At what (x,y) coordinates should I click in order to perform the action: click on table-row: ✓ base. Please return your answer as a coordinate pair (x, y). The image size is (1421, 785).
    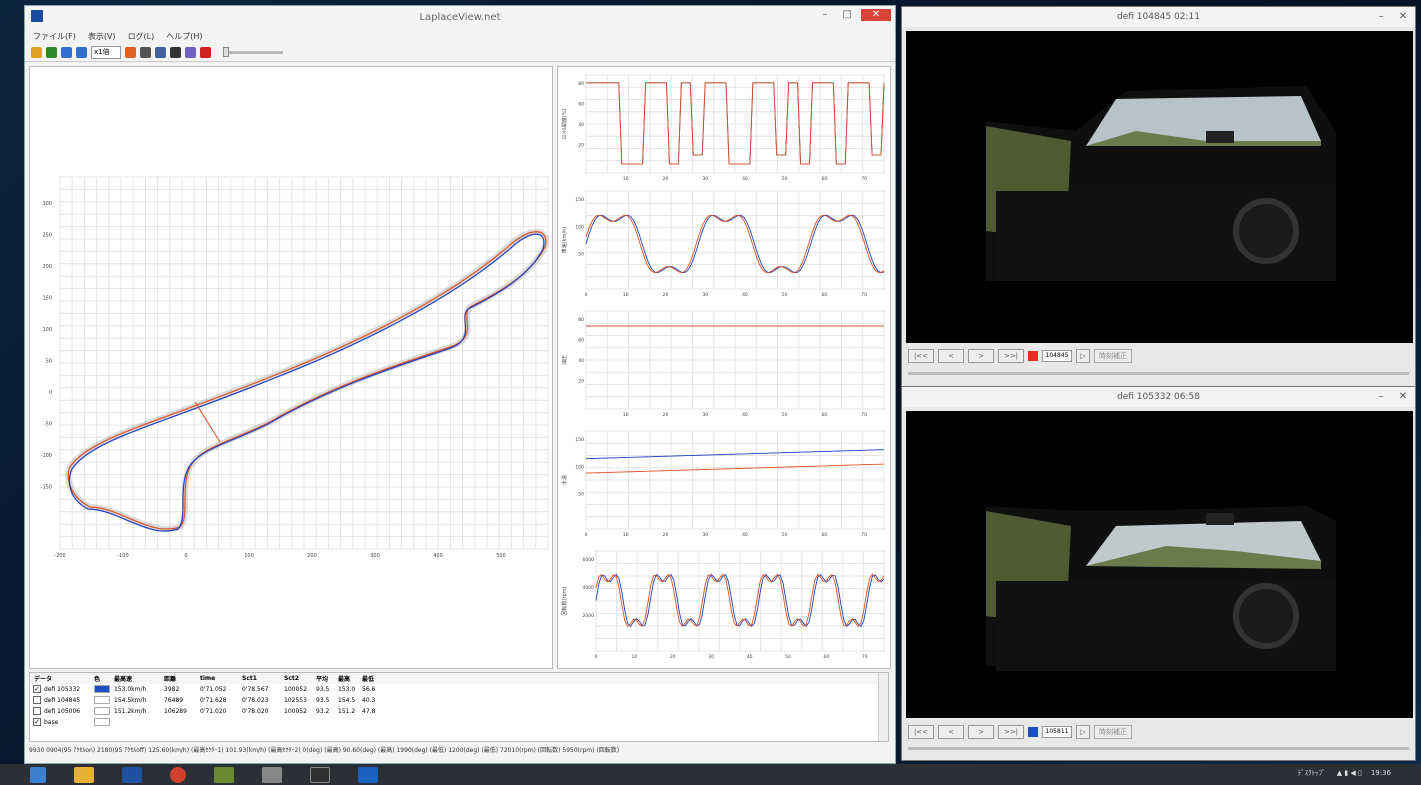
    Looking at the image, I should click on (459, 722).